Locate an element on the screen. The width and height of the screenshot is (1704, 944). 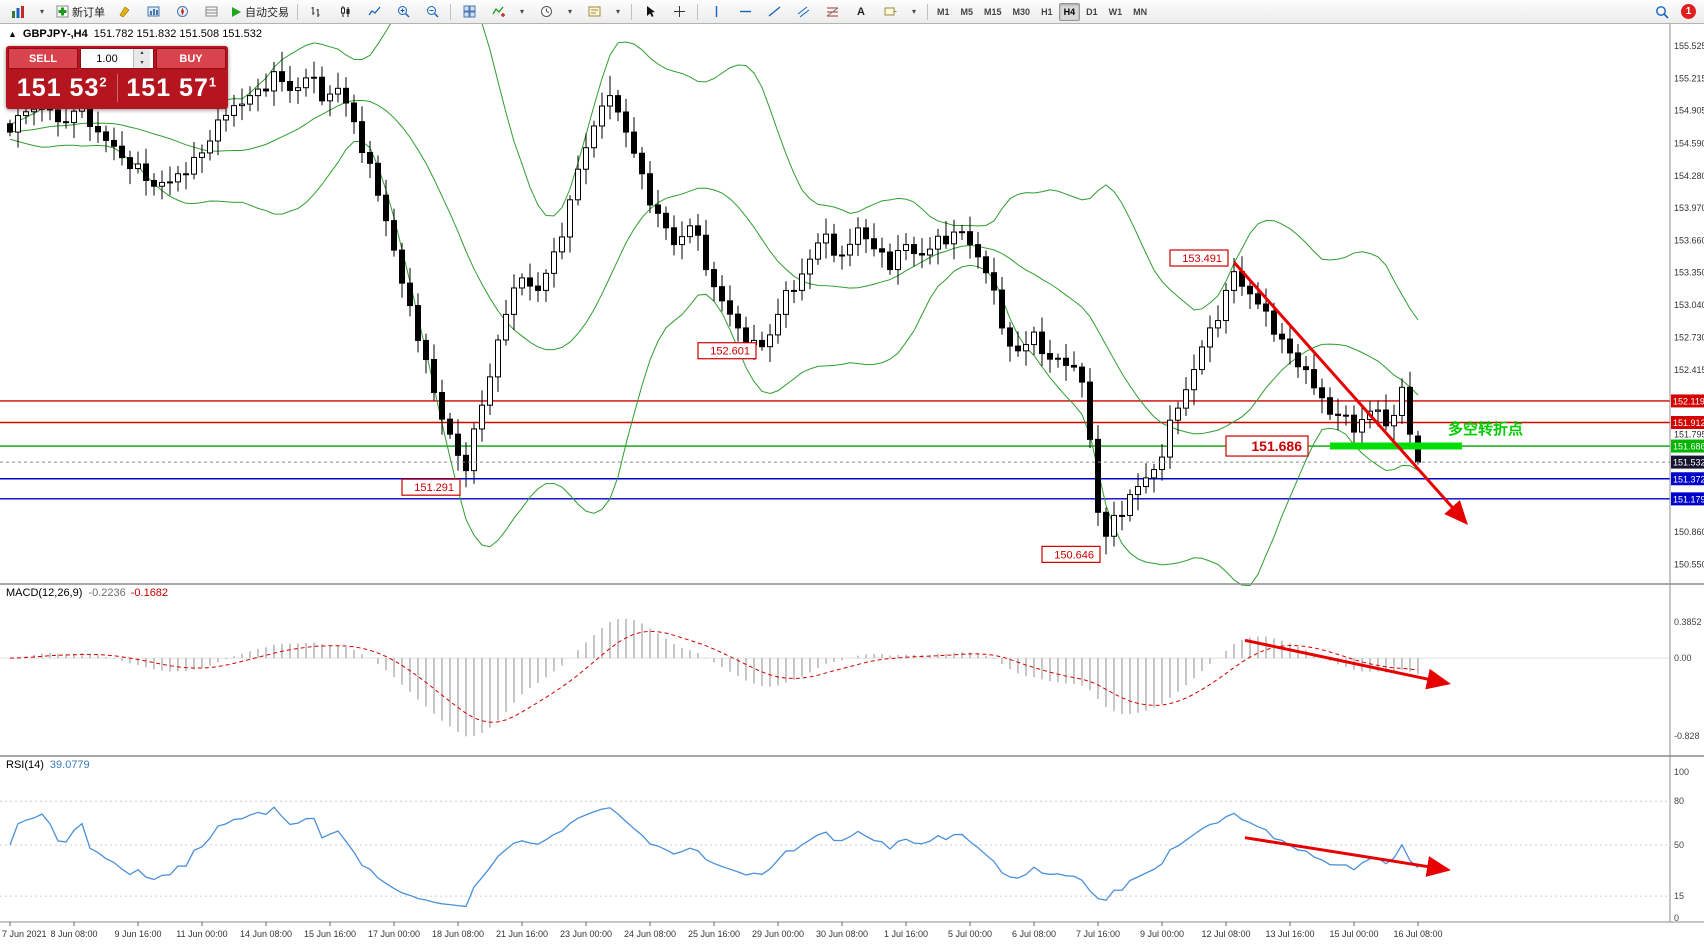
new-chart-button is located at coordinates (18, 12).